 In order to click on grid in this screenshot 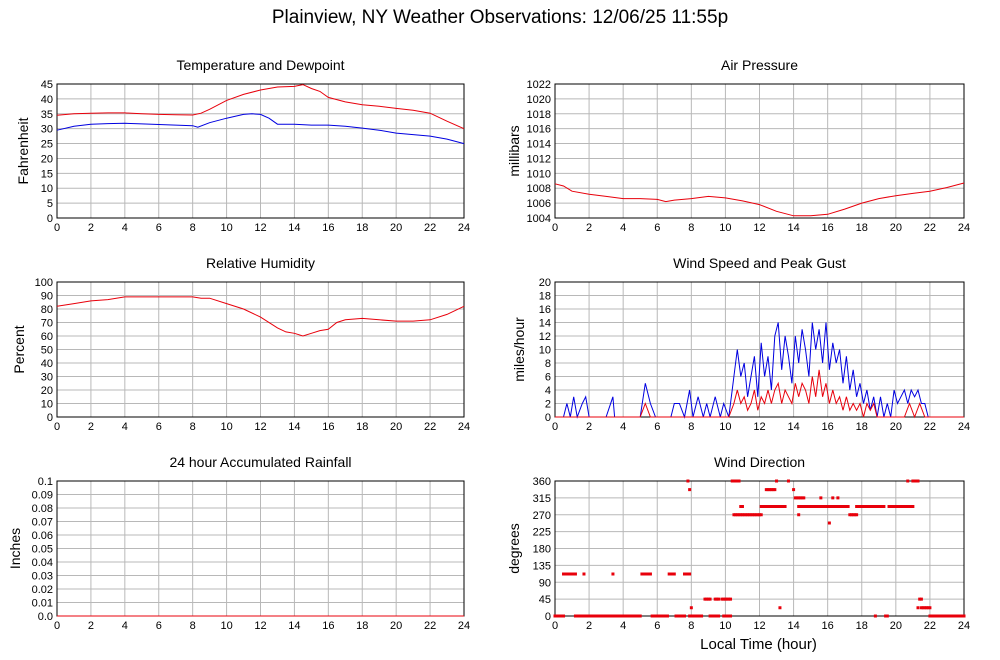, I will do `click(260, 349)`.